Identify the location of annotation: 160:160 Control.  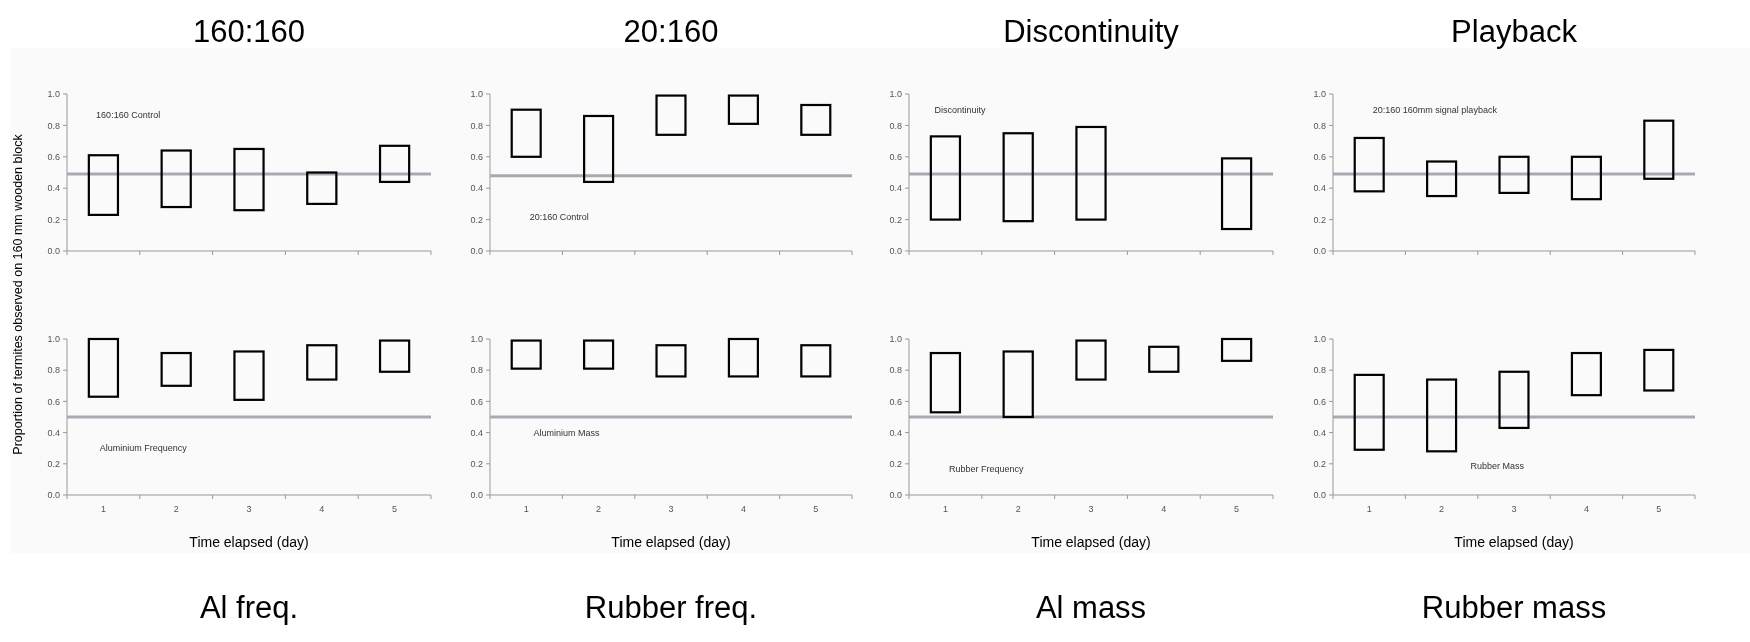
(128, 114).